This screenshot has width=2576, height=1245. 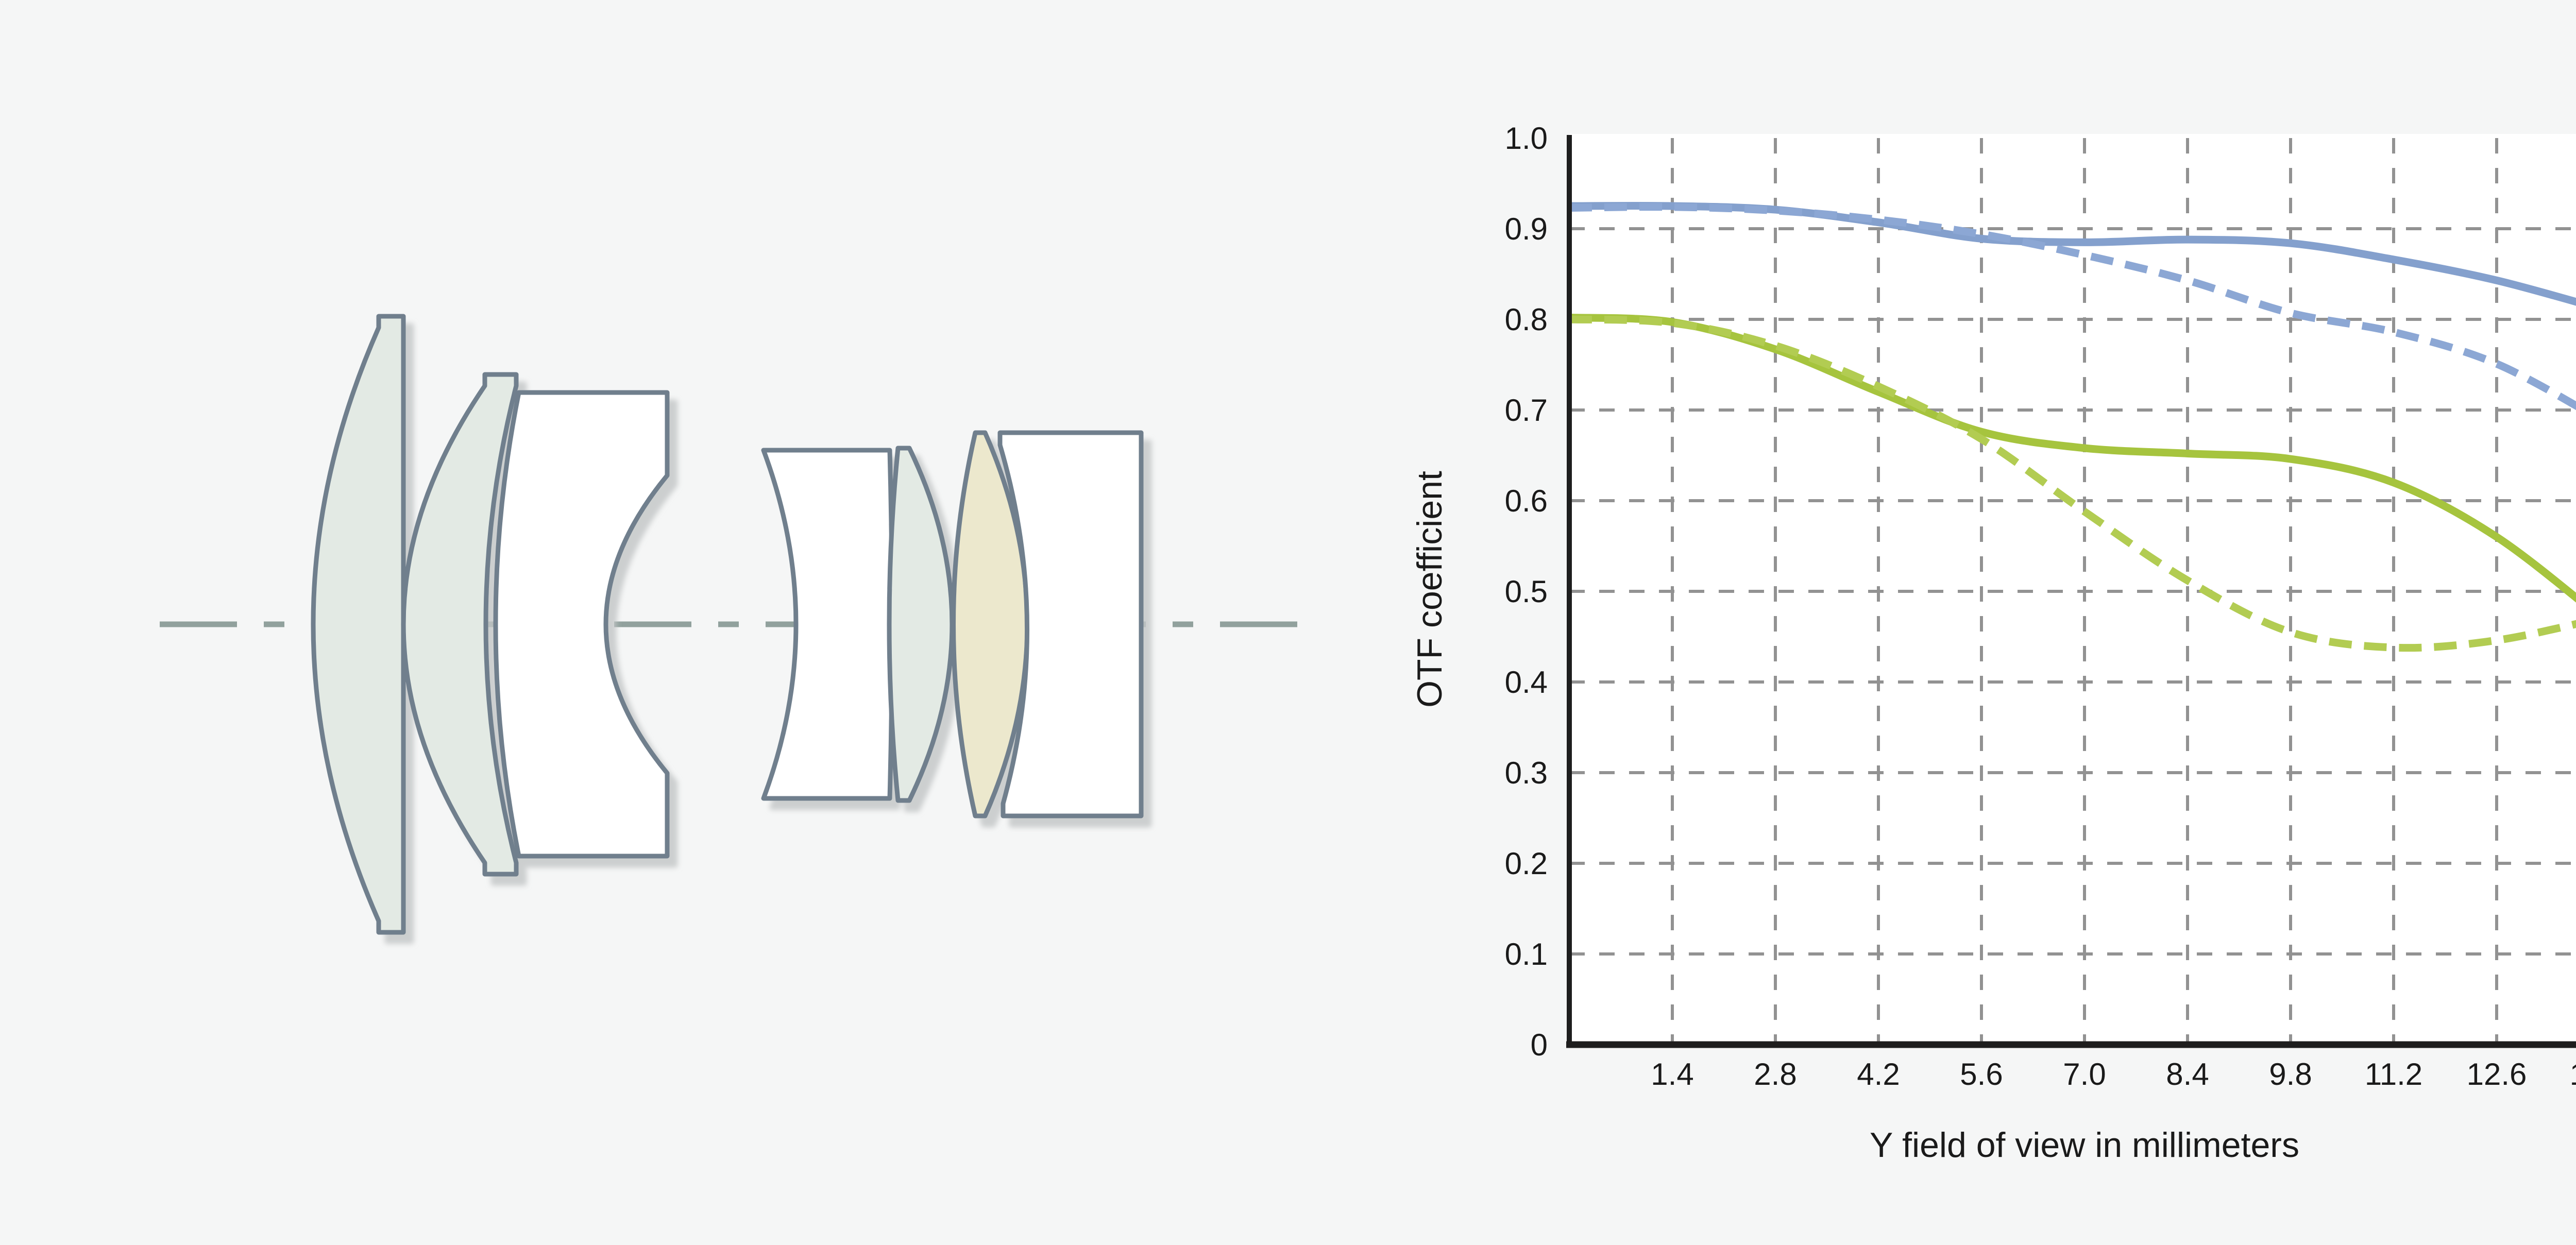 I want to click on y-tick-label: 0.7, so click(x=1527, y=410).